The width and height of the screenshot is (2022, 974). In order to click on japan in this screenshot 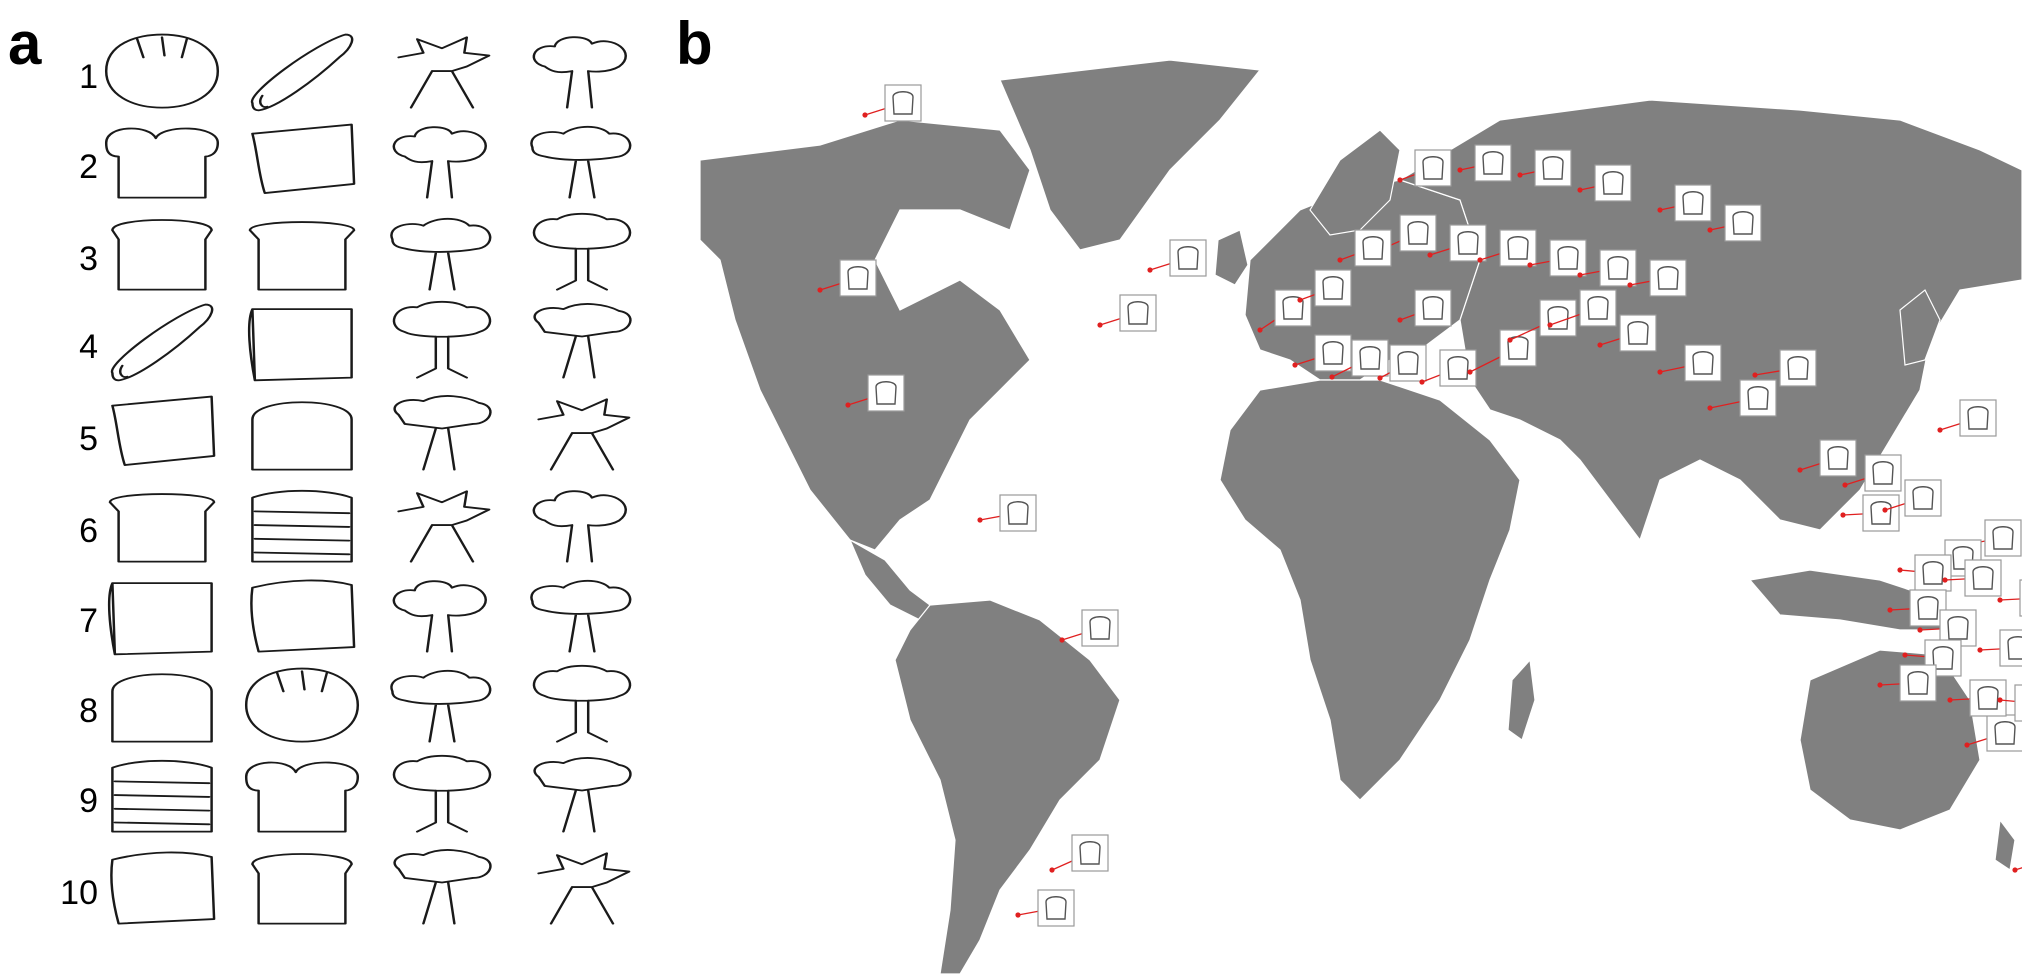, I will do `click(1920, 327)`.